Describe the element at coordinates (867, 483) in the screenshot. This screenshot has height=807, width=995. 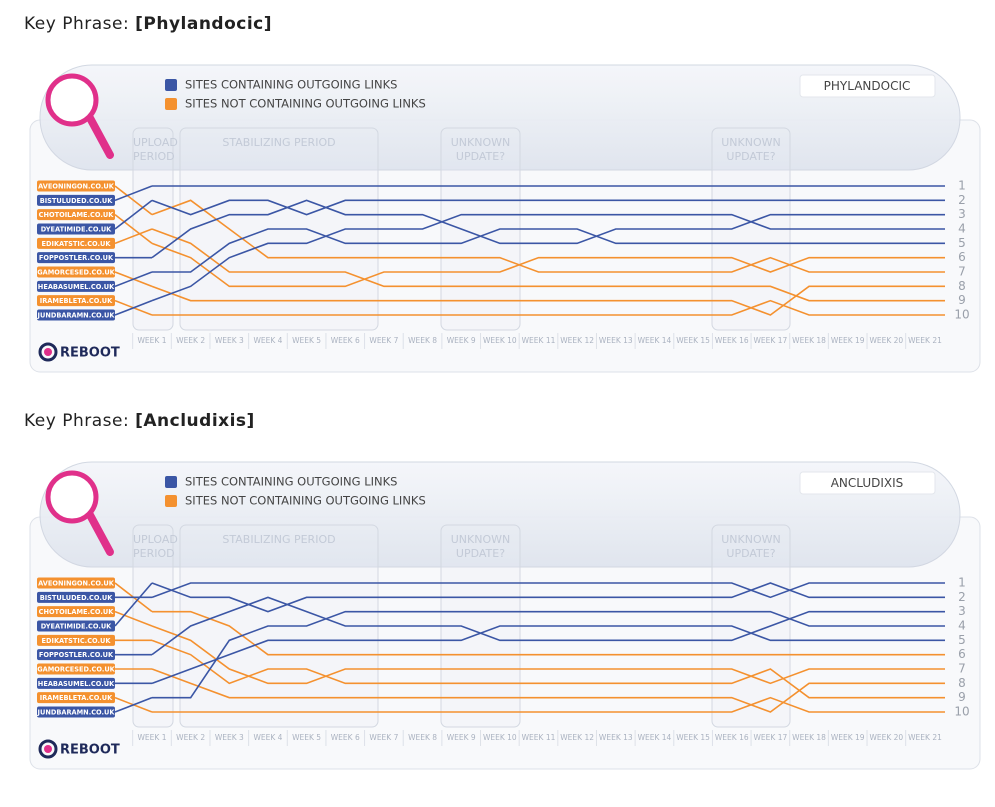
I see `badge: ANCLUDIXIS` at that location.